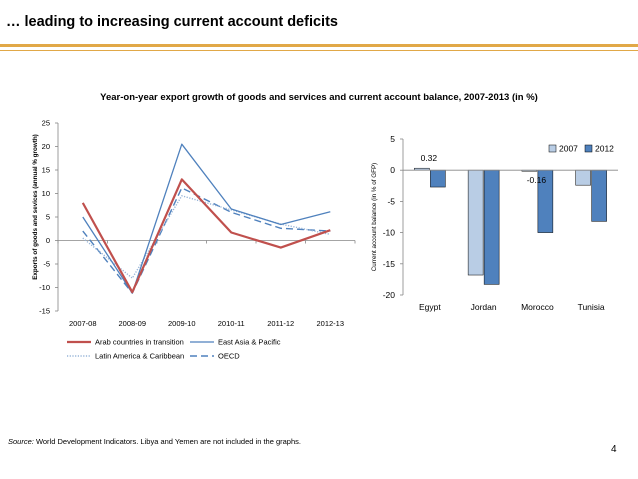 The height and width of the screenshot is (479, 638). Describe the element at coordinates (430, 307) in the screenshot. I see `bar-chart-x-tick-label: Egypt` at that location.